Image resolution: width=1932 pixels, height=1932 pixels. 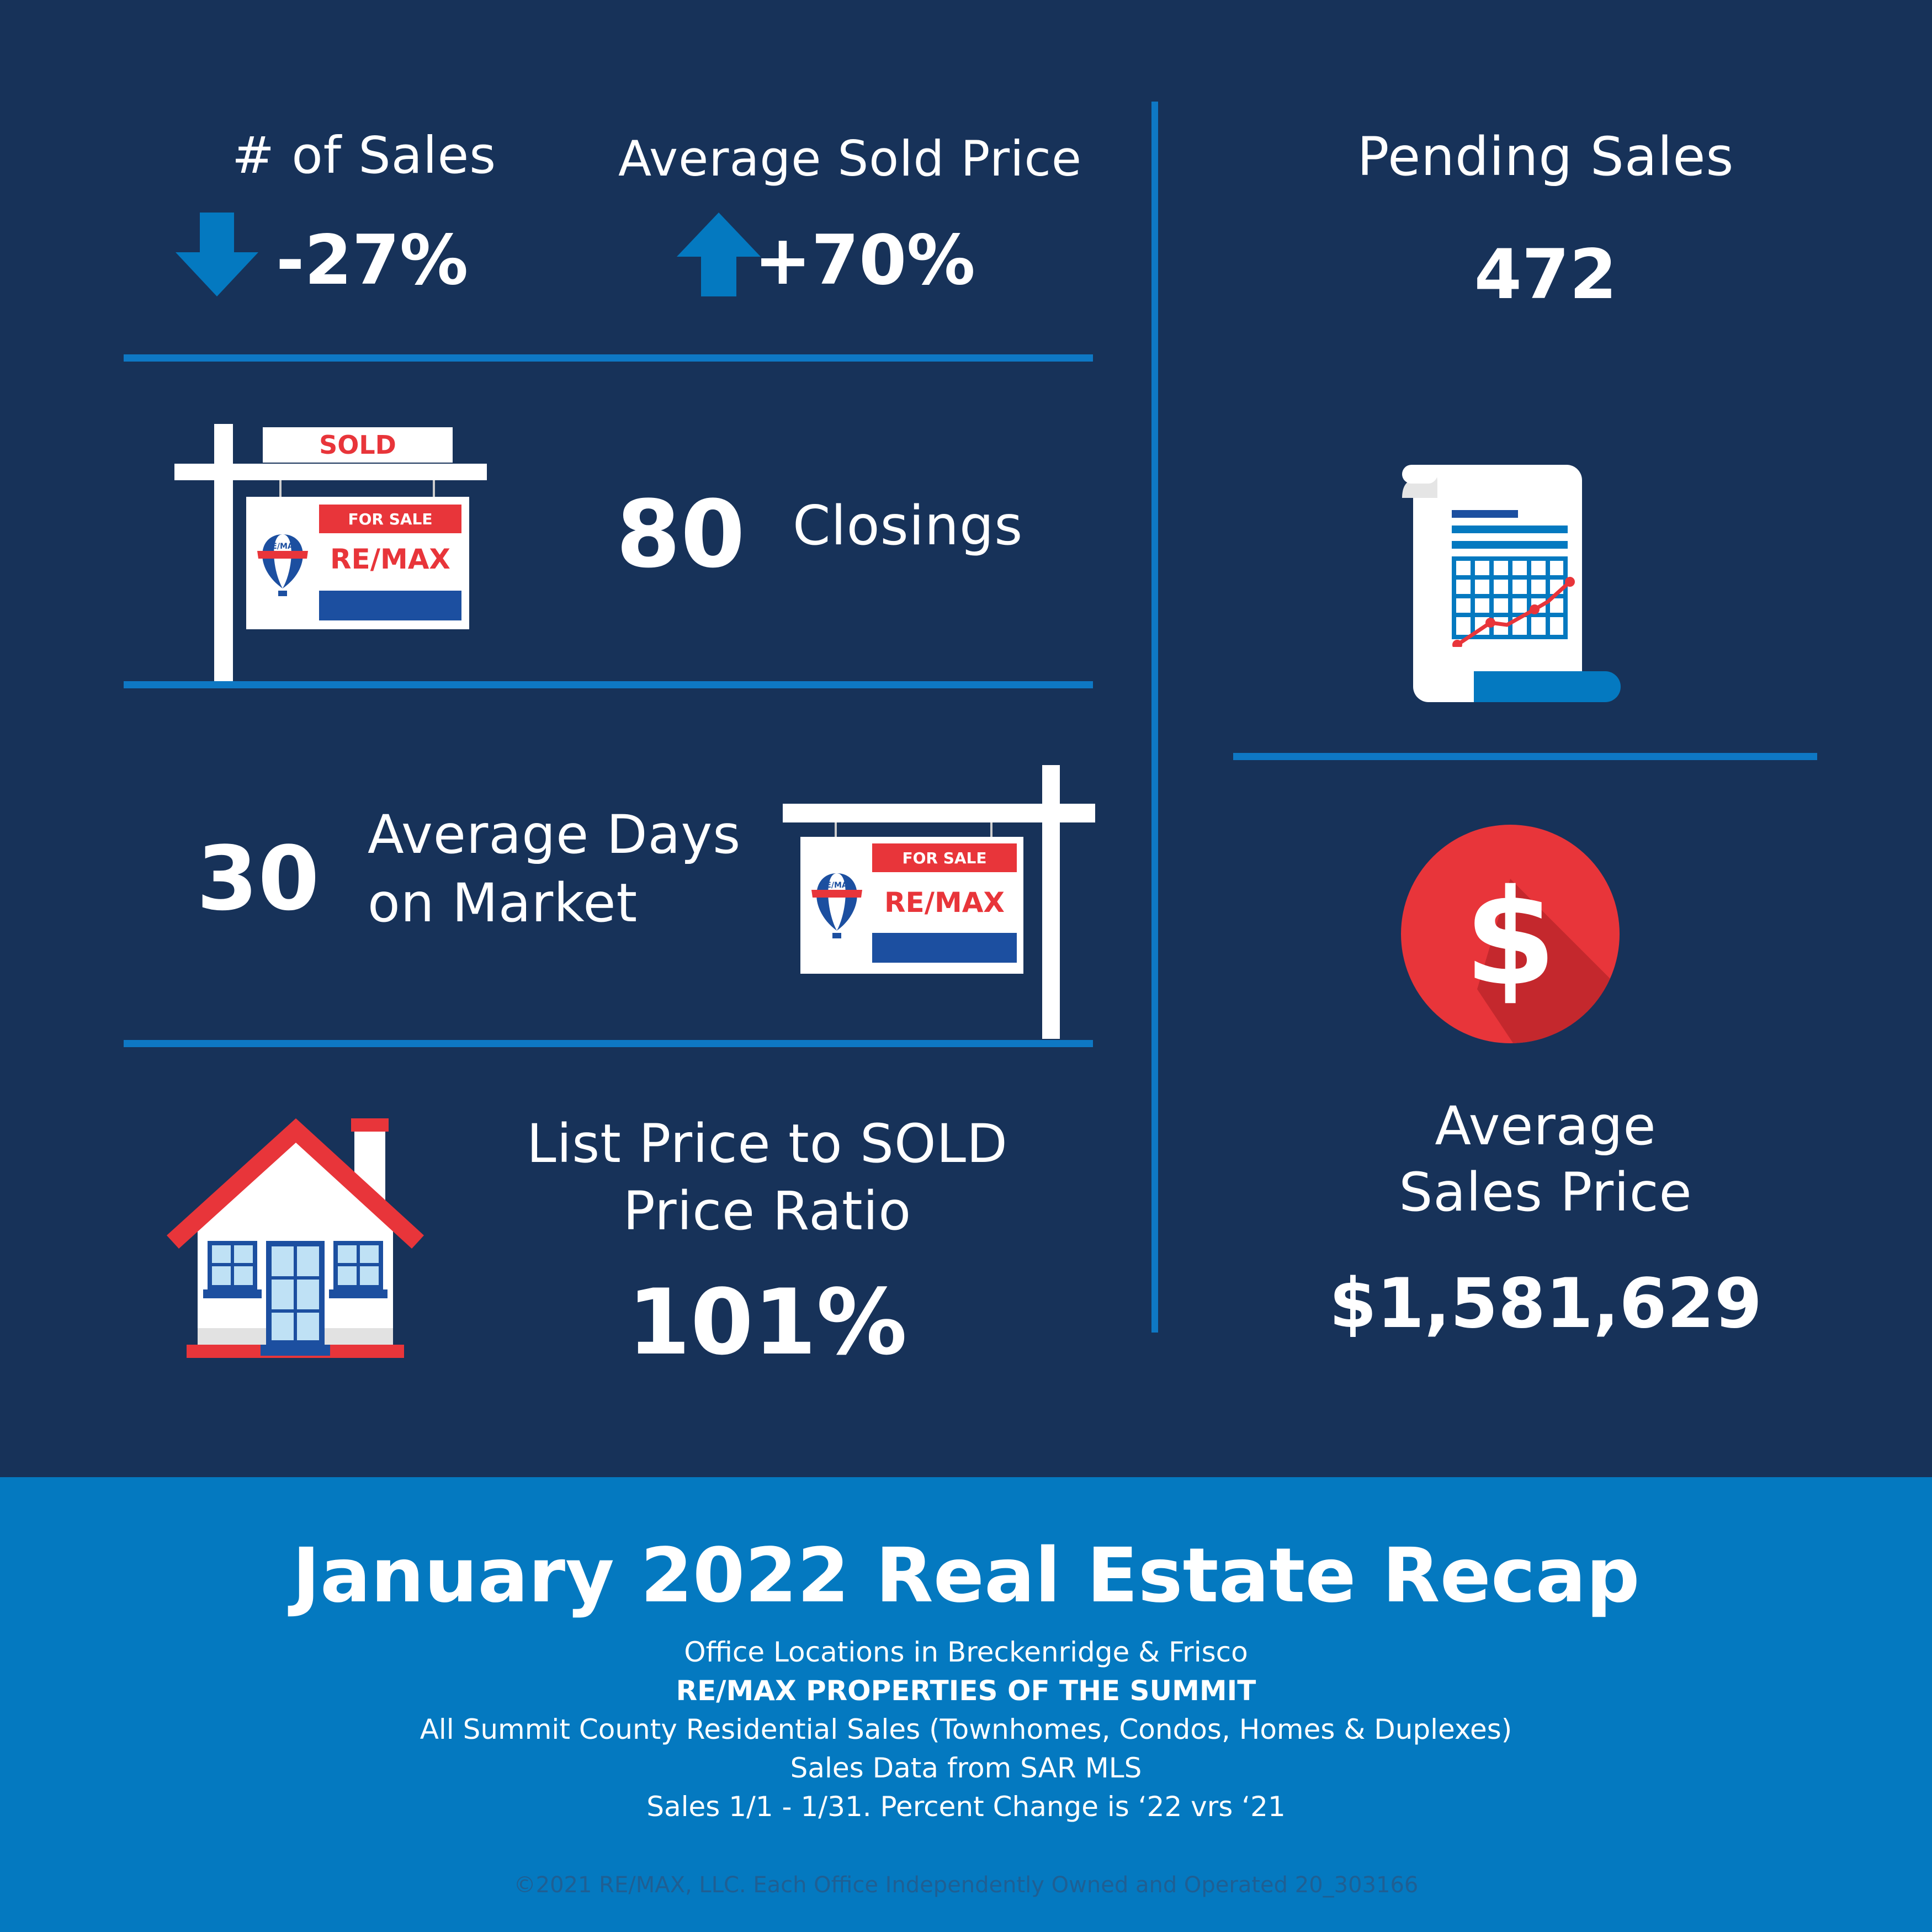 I want to click on avg-sales-value: $1,581,629, so click(x=1546, y=1304).